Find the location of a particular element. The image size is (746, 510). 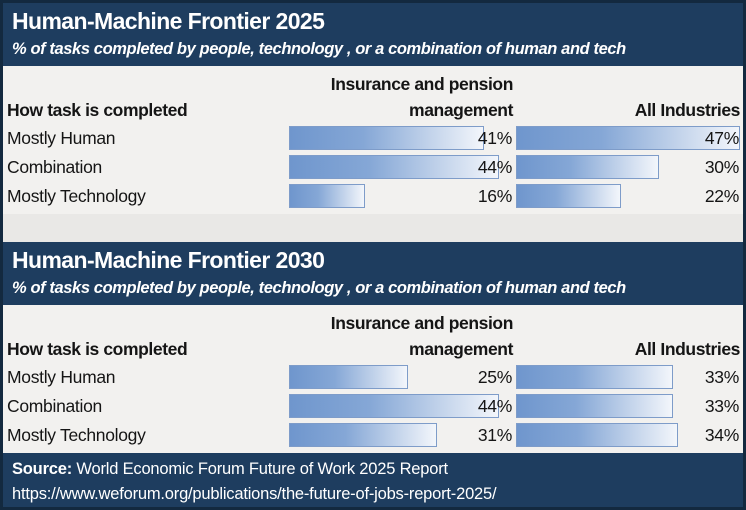

percent-value: 25% is located at coordinates (494, 377).